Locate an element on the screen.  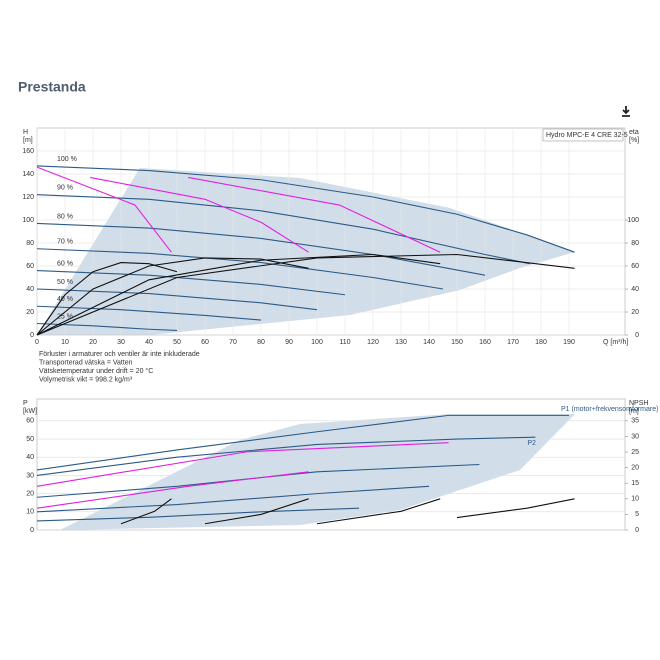
speed-label: 25 % is located at coordinates (65, 316).